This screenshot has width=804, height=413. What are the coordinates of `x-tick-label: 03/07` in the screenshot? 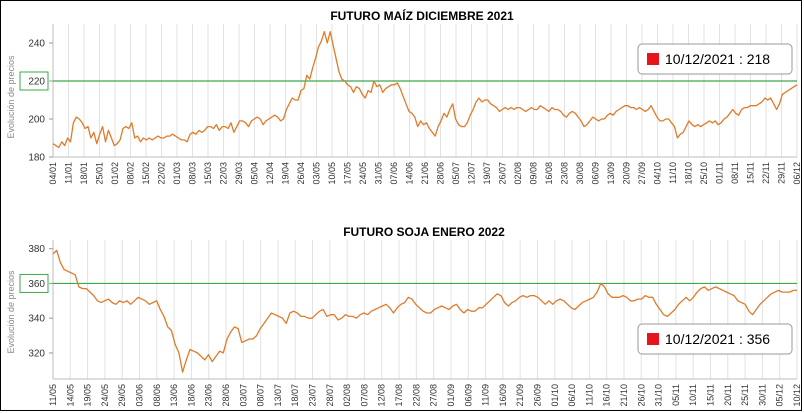 It's located at (243, 395).